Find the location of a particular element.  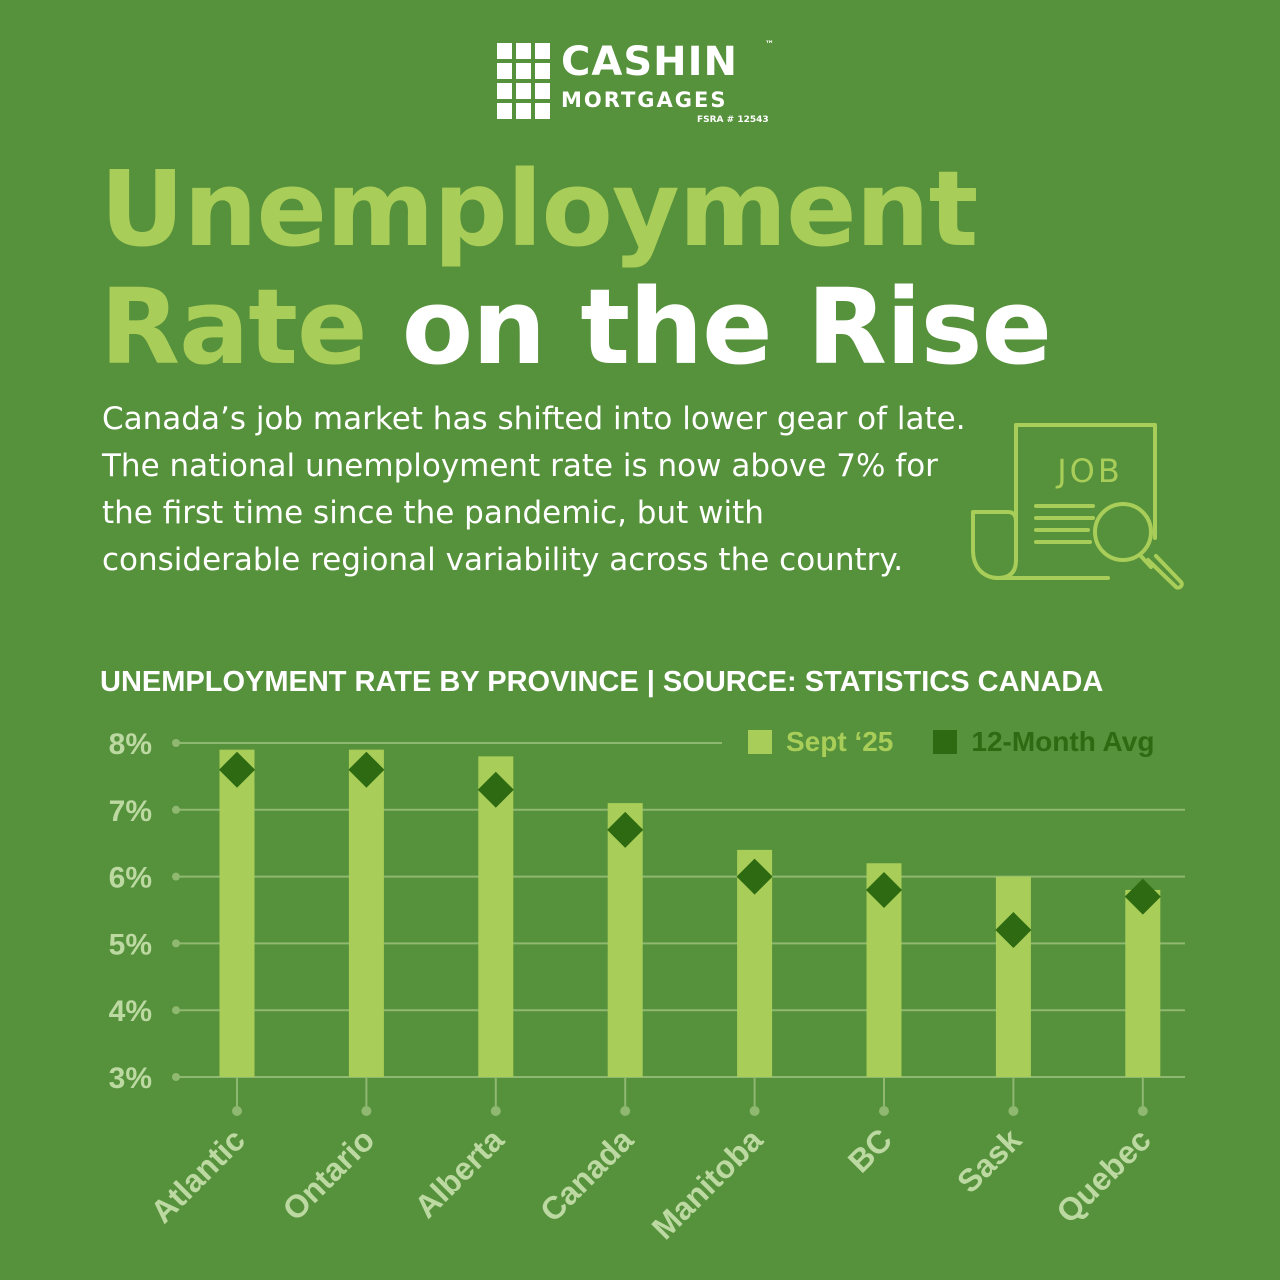

chart-legend: Sept ‘25 12-Month Avg is located at coordinates (951, 742).